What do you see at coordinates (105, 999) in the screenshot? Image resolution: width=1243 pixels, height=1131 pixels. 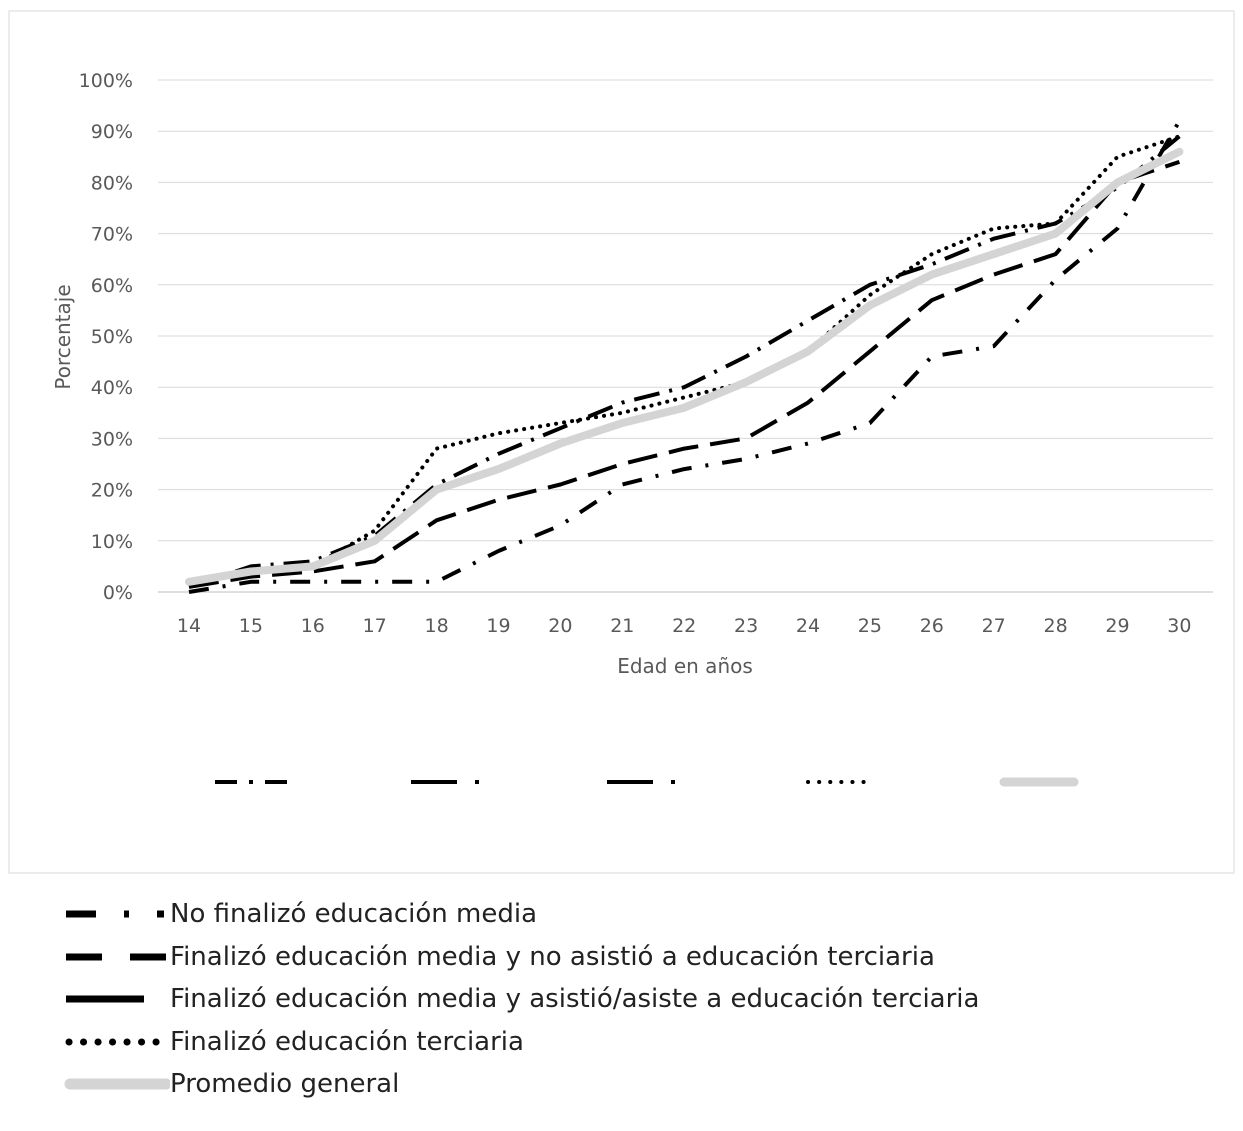 I see `legend-swatch-solid` at bounding box center [105, 999].